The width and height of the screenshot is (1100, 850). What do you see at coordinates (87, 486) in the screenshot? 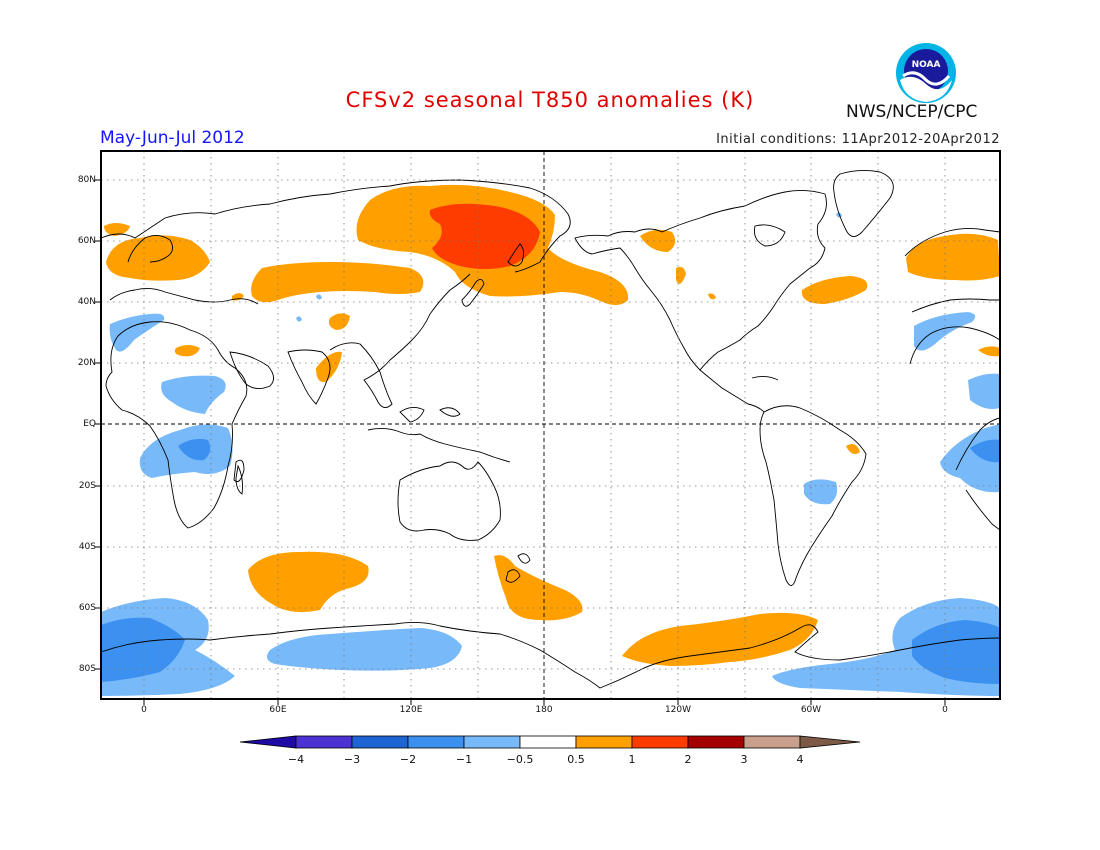
I see `lat-label: 20S` at bounding box center [87, 486].